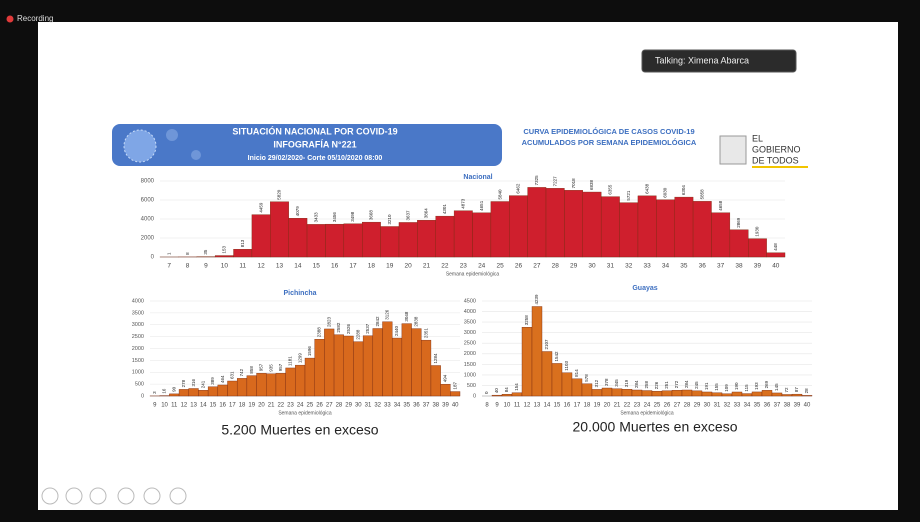 The width and height of the screenshot is (920, 522). What do you see at coordinates (518, 188) in the screenshot?
I see `data-label: 6462` at bounding box center [518, 188].